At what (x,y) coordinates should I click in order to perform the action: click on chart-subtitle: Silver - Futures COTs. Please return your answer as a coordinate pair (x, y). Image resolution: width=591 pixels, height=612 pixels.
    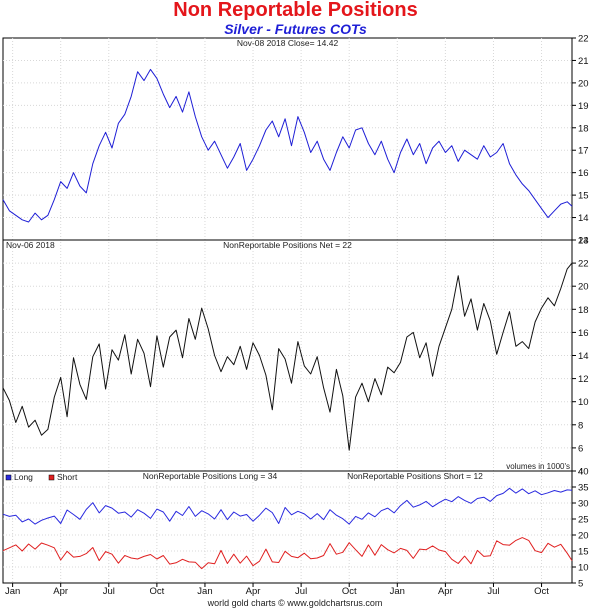
    Looking at the image, I should click on (295, 29).